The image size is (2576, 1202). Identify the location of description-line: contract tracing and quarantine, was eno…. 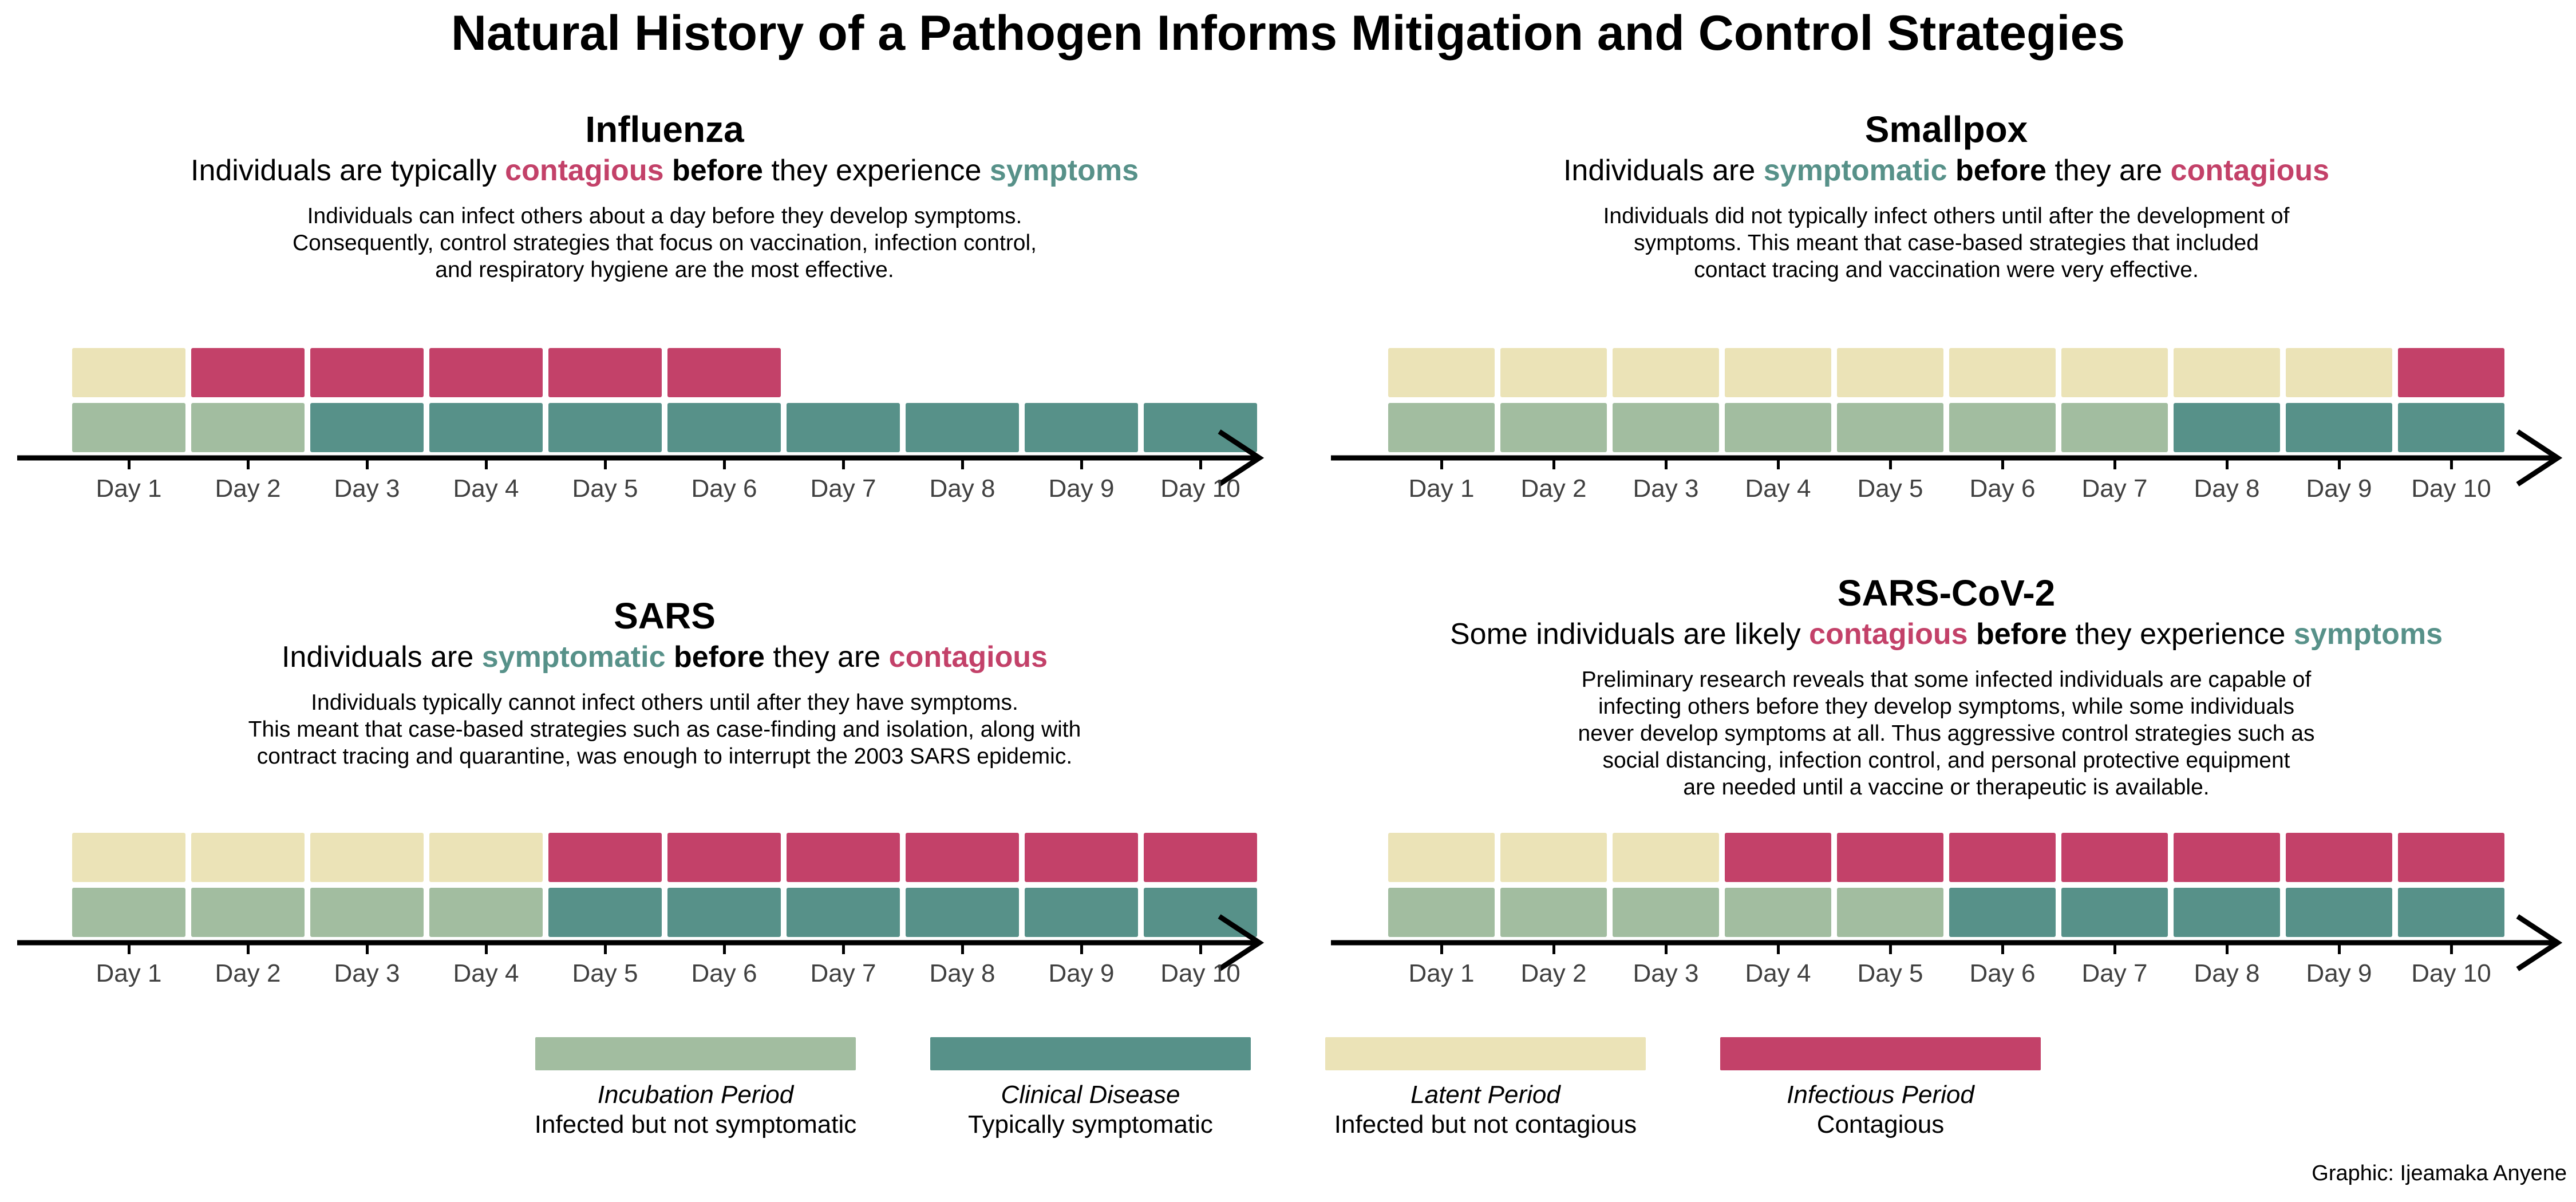
(664, 756).